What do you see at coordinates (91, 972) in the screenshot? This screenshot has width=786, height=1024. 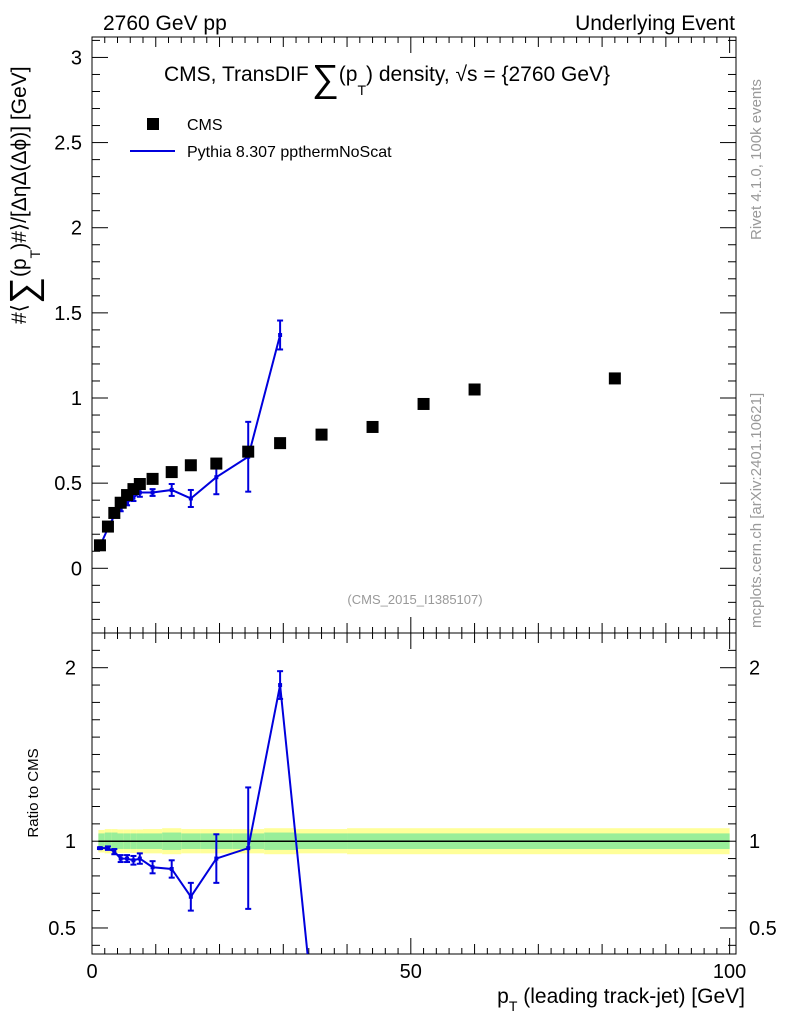 I see `xtick-label: 0` at bounding box center [91, 972].